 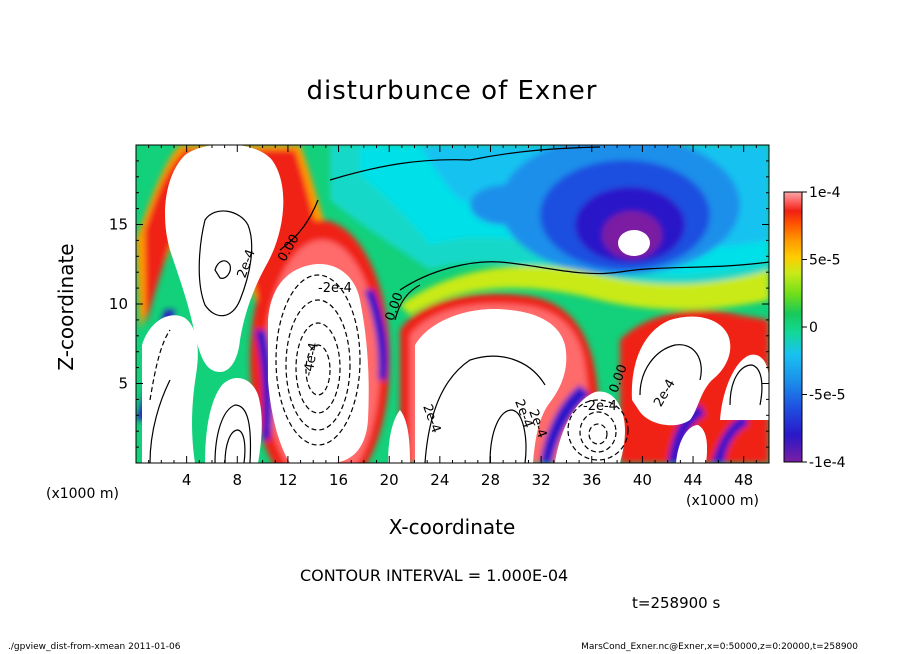 What do you see at coordinates (827, 396) in the screenshot?
I see `colorbar-tick-label: -5e-5` at bounding box center [827, 396].